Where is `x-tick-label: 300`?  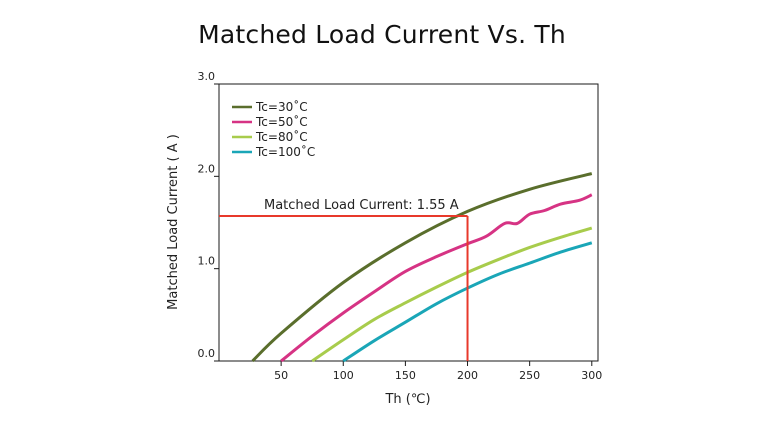
x-tick-label: 300 is located at coordinates (591, 375).